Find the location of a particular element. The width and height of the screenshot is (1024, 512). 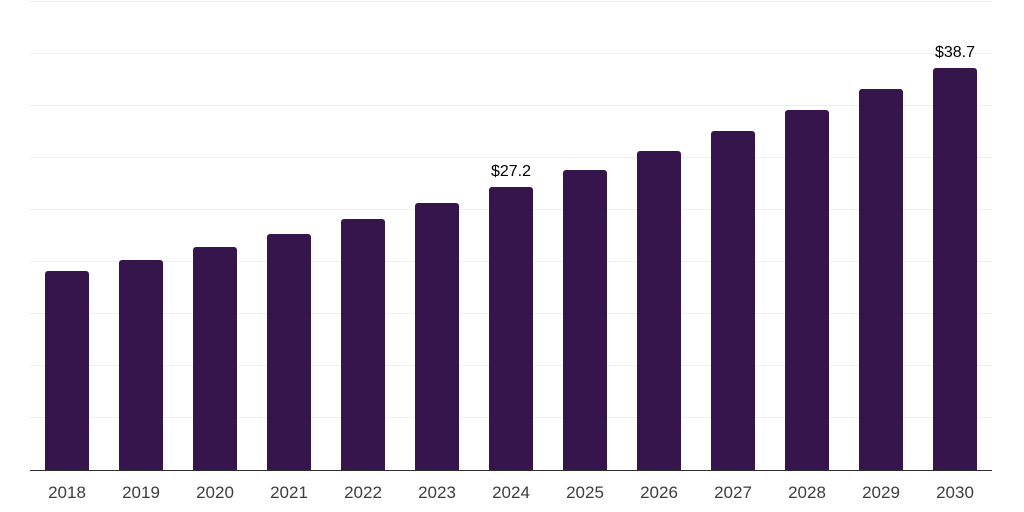

bar-2020 is located at coordinates (215, 358).